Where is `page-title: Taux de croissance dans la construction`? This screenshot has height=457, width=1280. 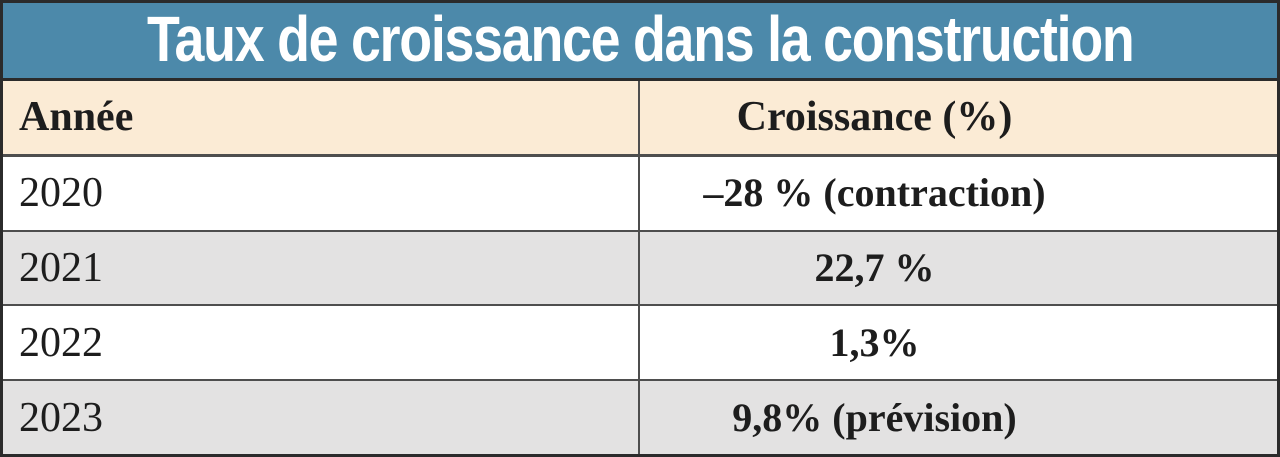 page-title: Taux de croissance dans la construction is located at coordinates (640, 39).